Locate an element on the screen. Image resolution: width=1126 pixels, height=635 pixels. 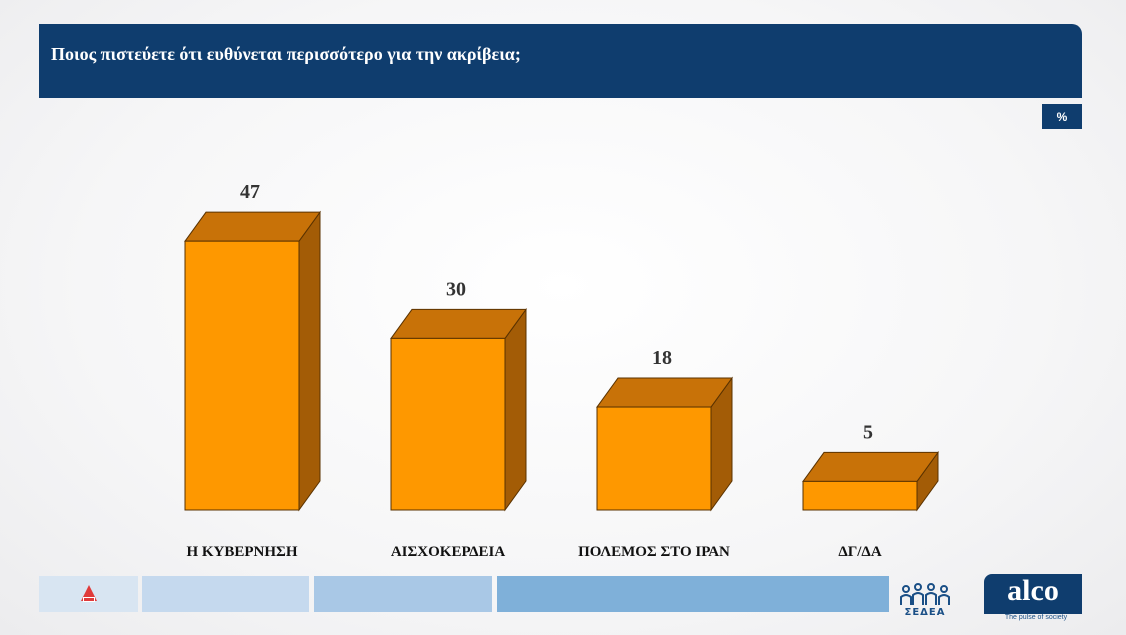
data-label: 18 is located at coordinates (662, 358).